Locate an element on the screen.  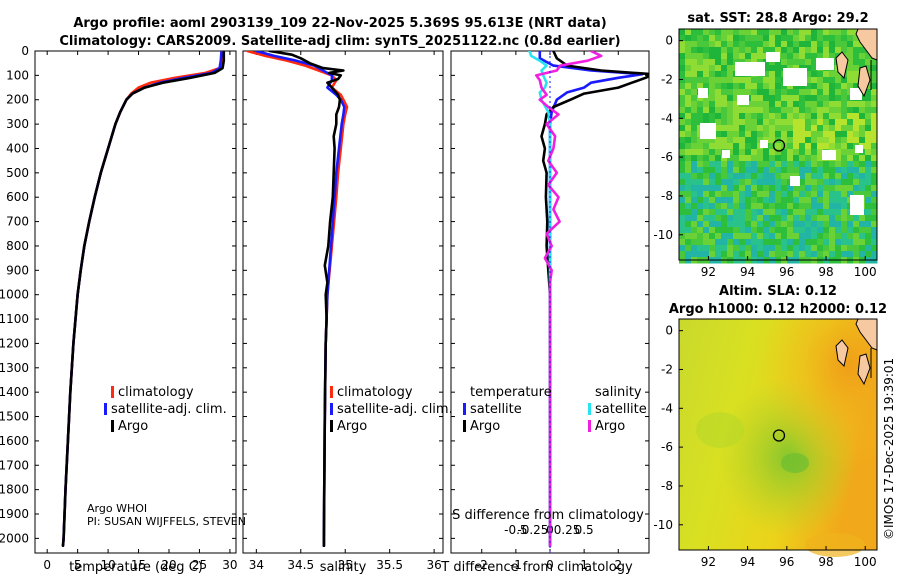
sla-patch is located at coordinates (720, 430).